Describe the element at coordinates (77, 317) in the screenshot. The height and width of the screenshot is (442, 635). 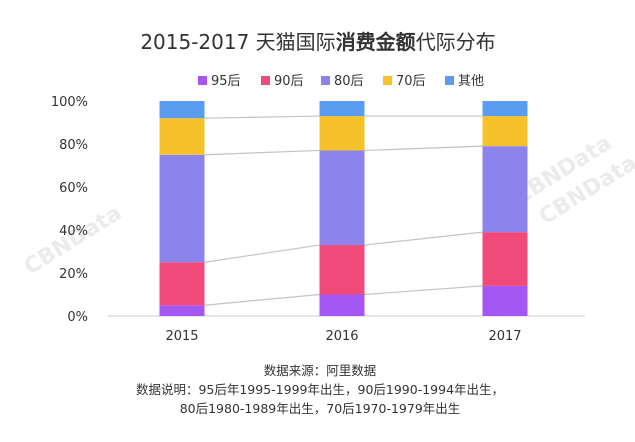
I see `y-tick-label: 0%` at that location.